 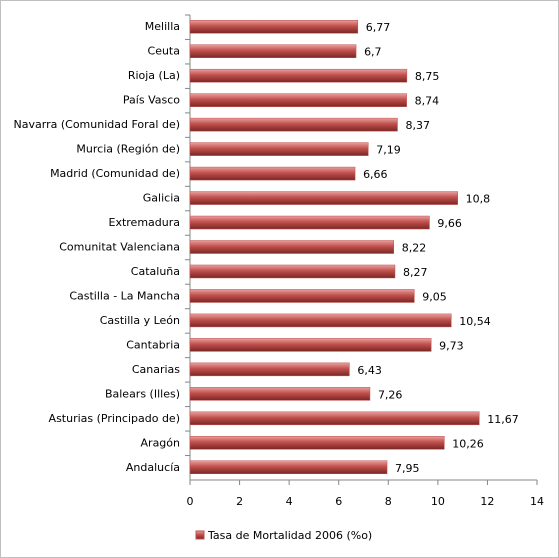 I want to click on y-tick-label: Canarias, so click(x=156, y=369).